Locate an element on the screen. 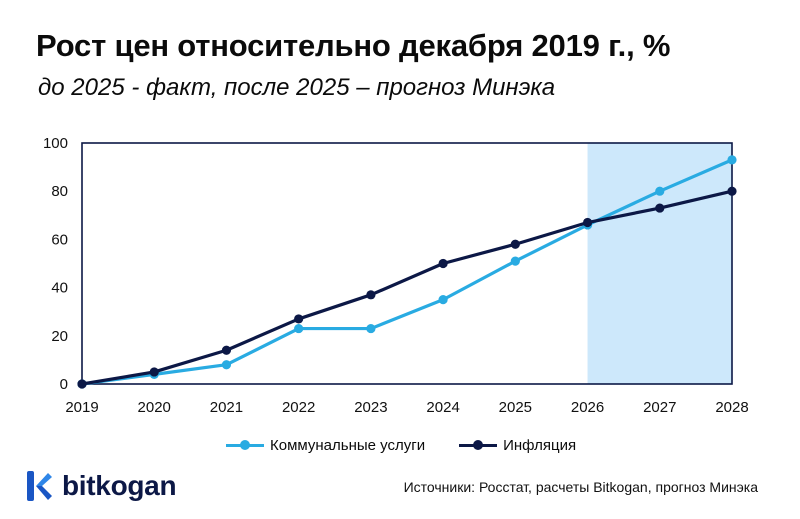 Image resolution: width=800 pixels, height=519 pixels. y-tick-label-60: 60 is located at coordinates (59, 239).